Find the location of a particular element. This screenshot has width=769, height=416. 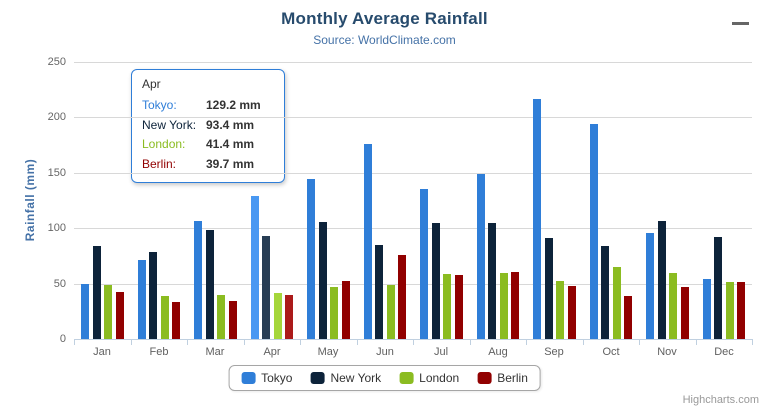

bar-berlin-may is located at coordinates (346, 310).